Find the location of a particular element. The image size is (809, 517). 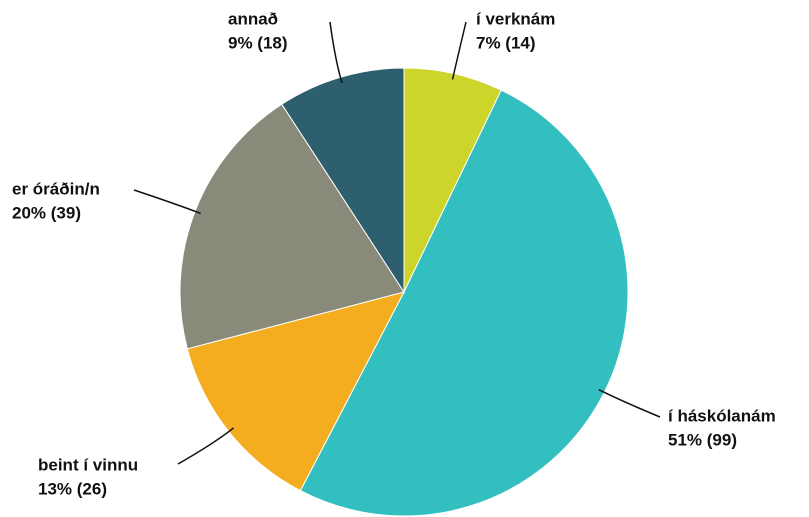

slice-label: annað is located at coordinates (253, 18).